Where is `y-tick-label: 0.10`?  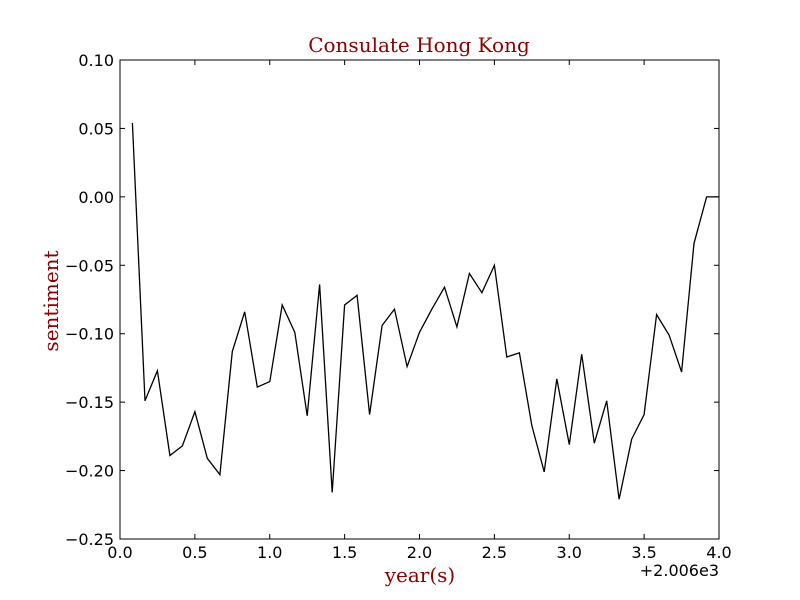 y-tick-label: 0.10 is located at coordinates (96, 60).